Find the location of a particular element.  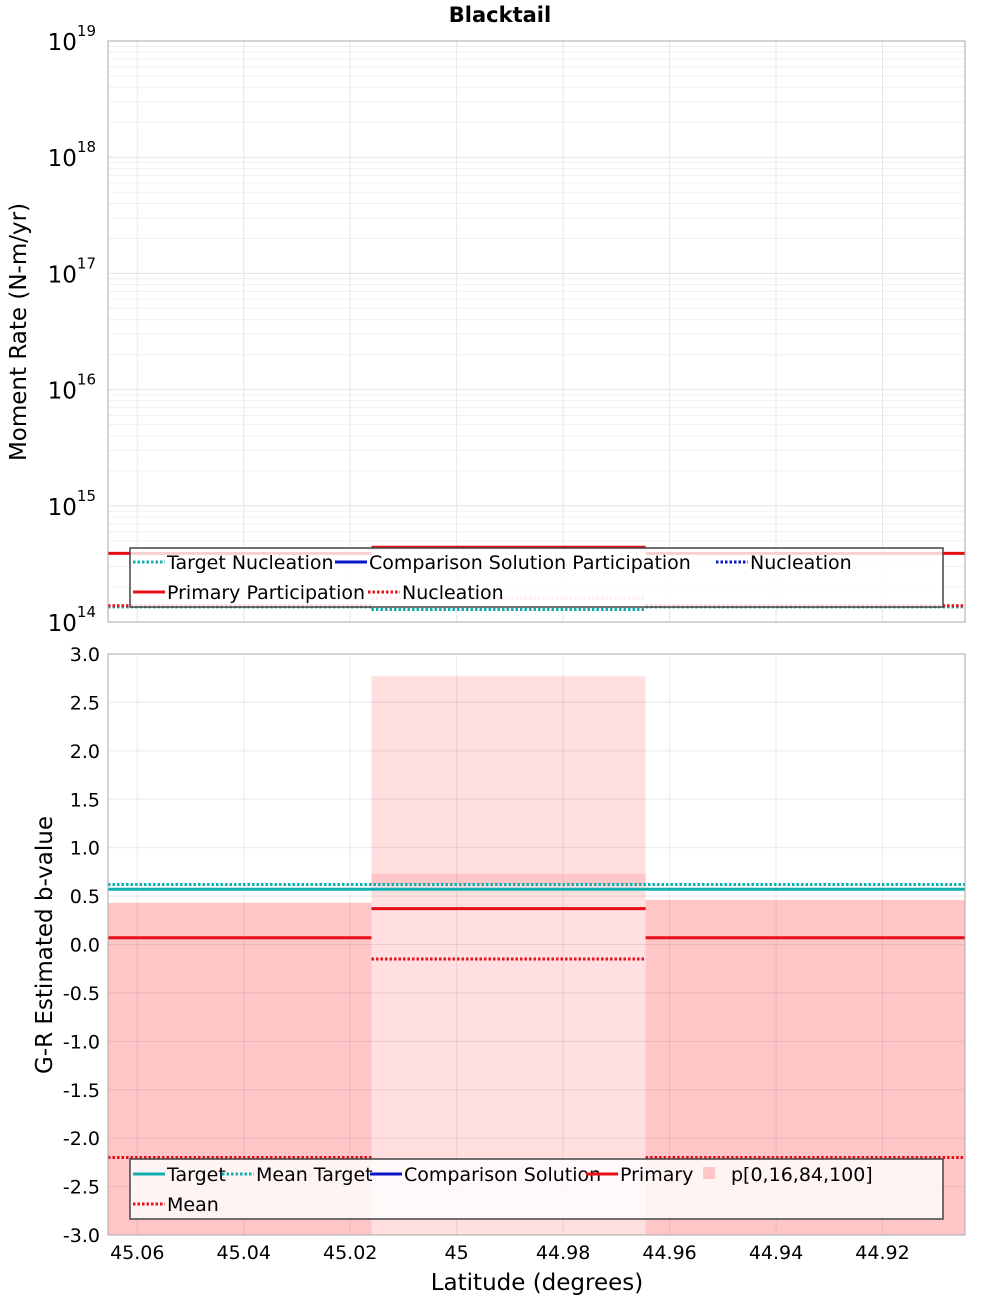

y-tick-label: -2.0 is located at coordinates (81, 1139).